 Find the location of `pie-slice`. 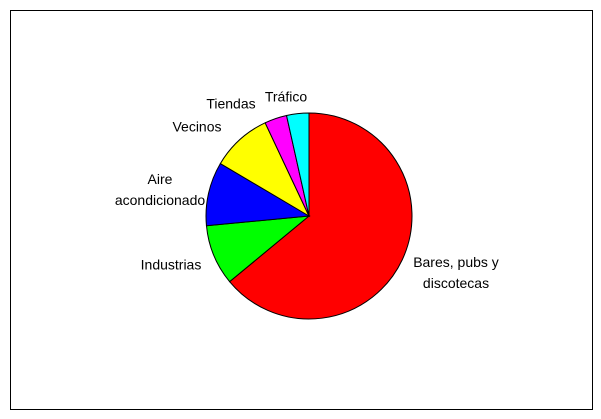

pie-slice is located at coordinates (297, 164).